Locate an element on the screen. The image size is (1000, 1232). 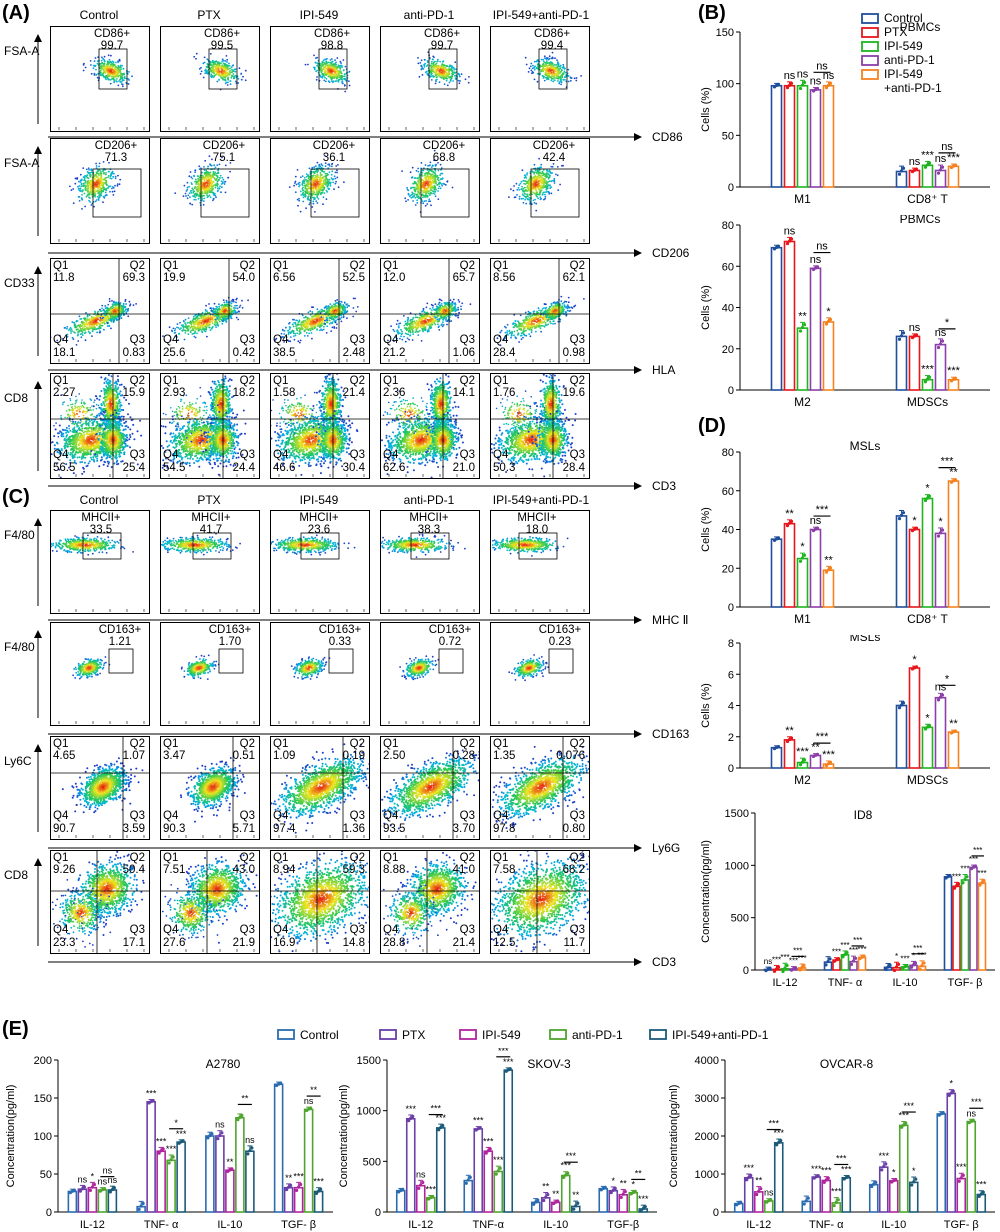
y-tick-label: 8 is located at coordinates (731, 644).